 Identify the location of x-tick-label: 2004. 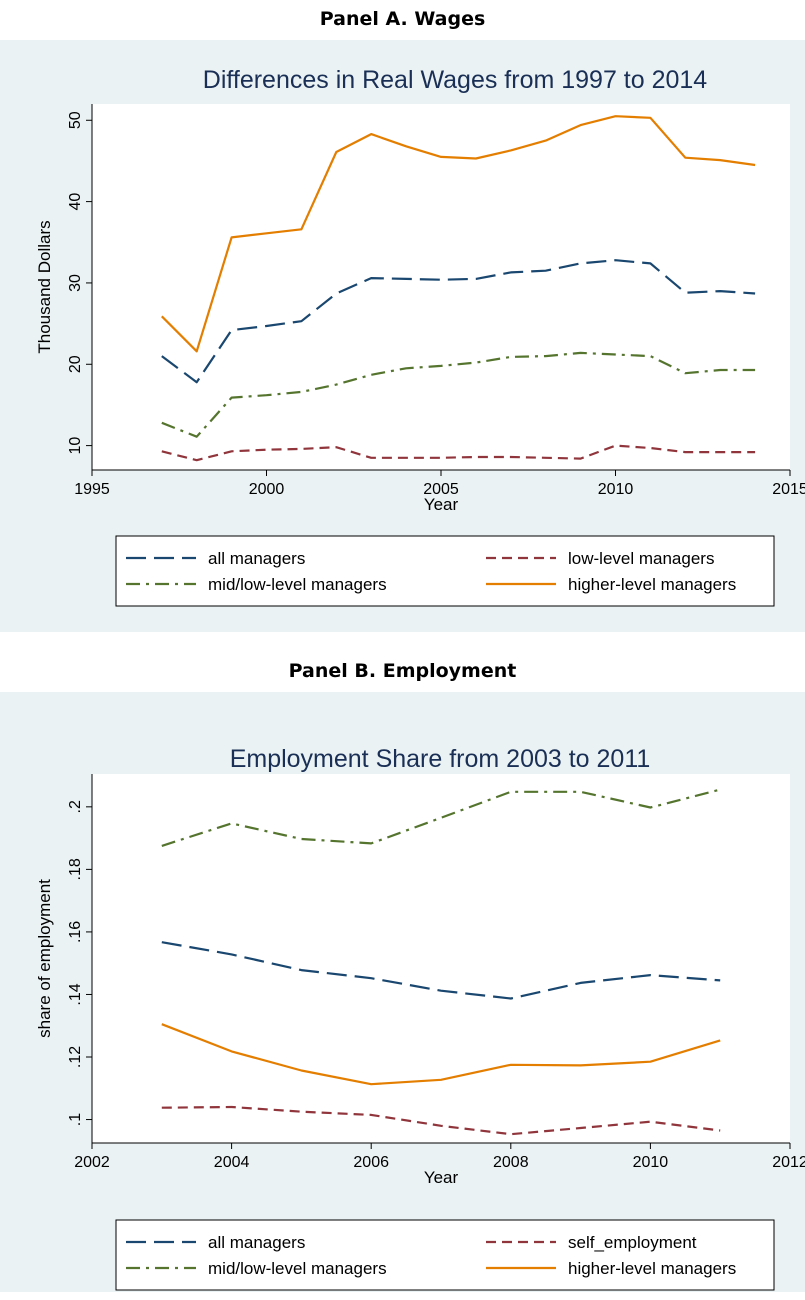
(232, 1162).